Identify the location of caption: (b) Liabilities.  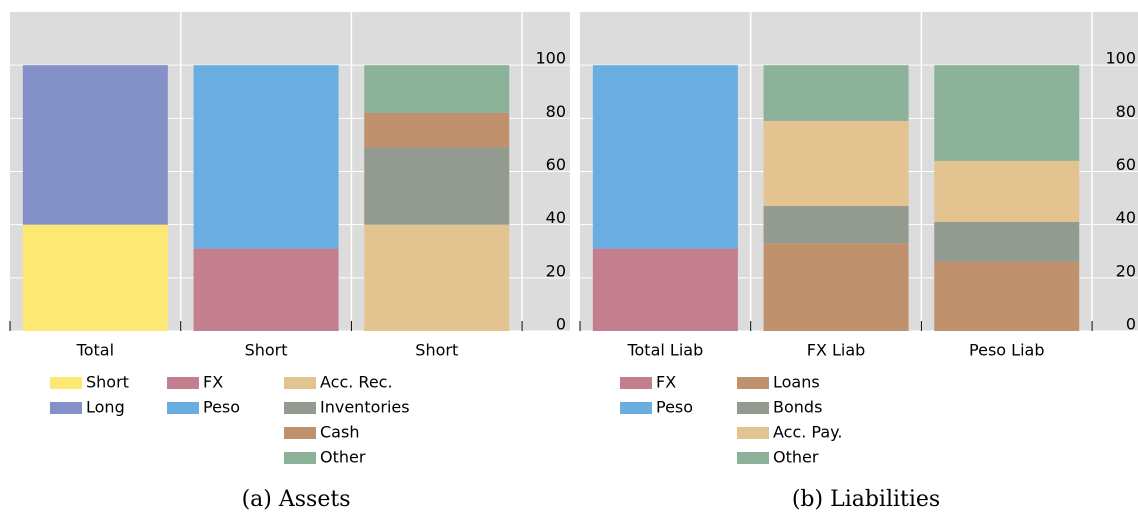
(866, 499).